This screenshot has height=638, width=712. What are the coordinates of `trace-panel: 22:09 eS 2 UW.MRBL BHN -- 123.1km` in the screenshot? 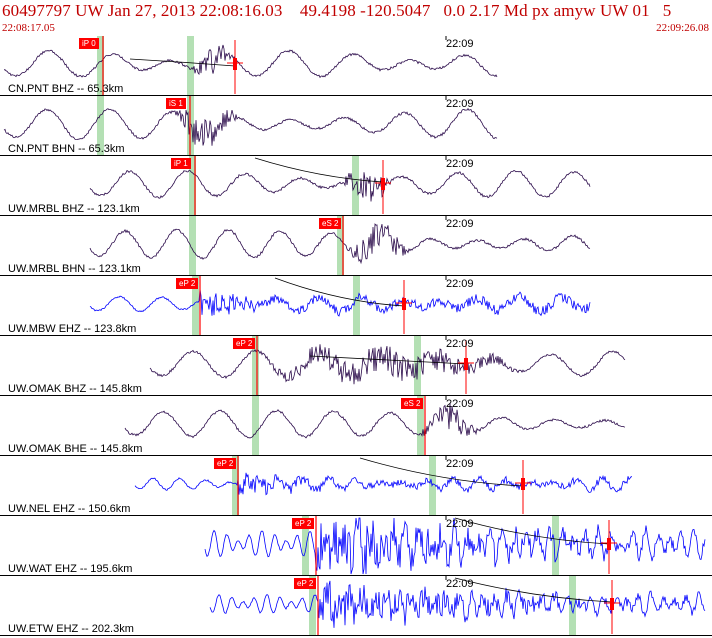 It's located at (356, 246).